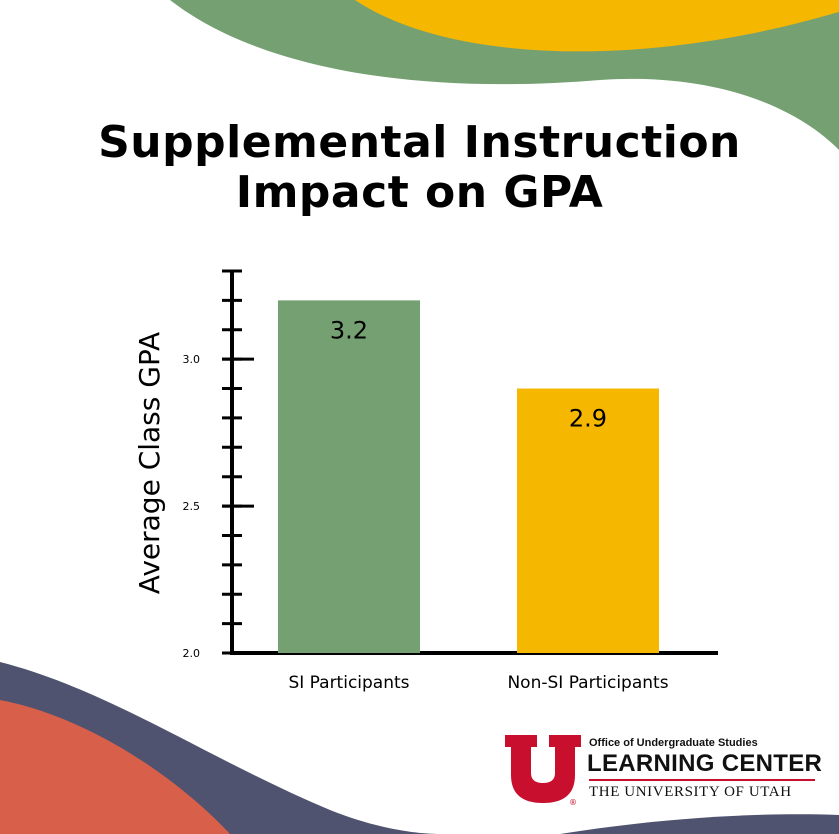 This screenshot has width=839, height=834. I want to click on top-gold-wave, so click(597, 26).